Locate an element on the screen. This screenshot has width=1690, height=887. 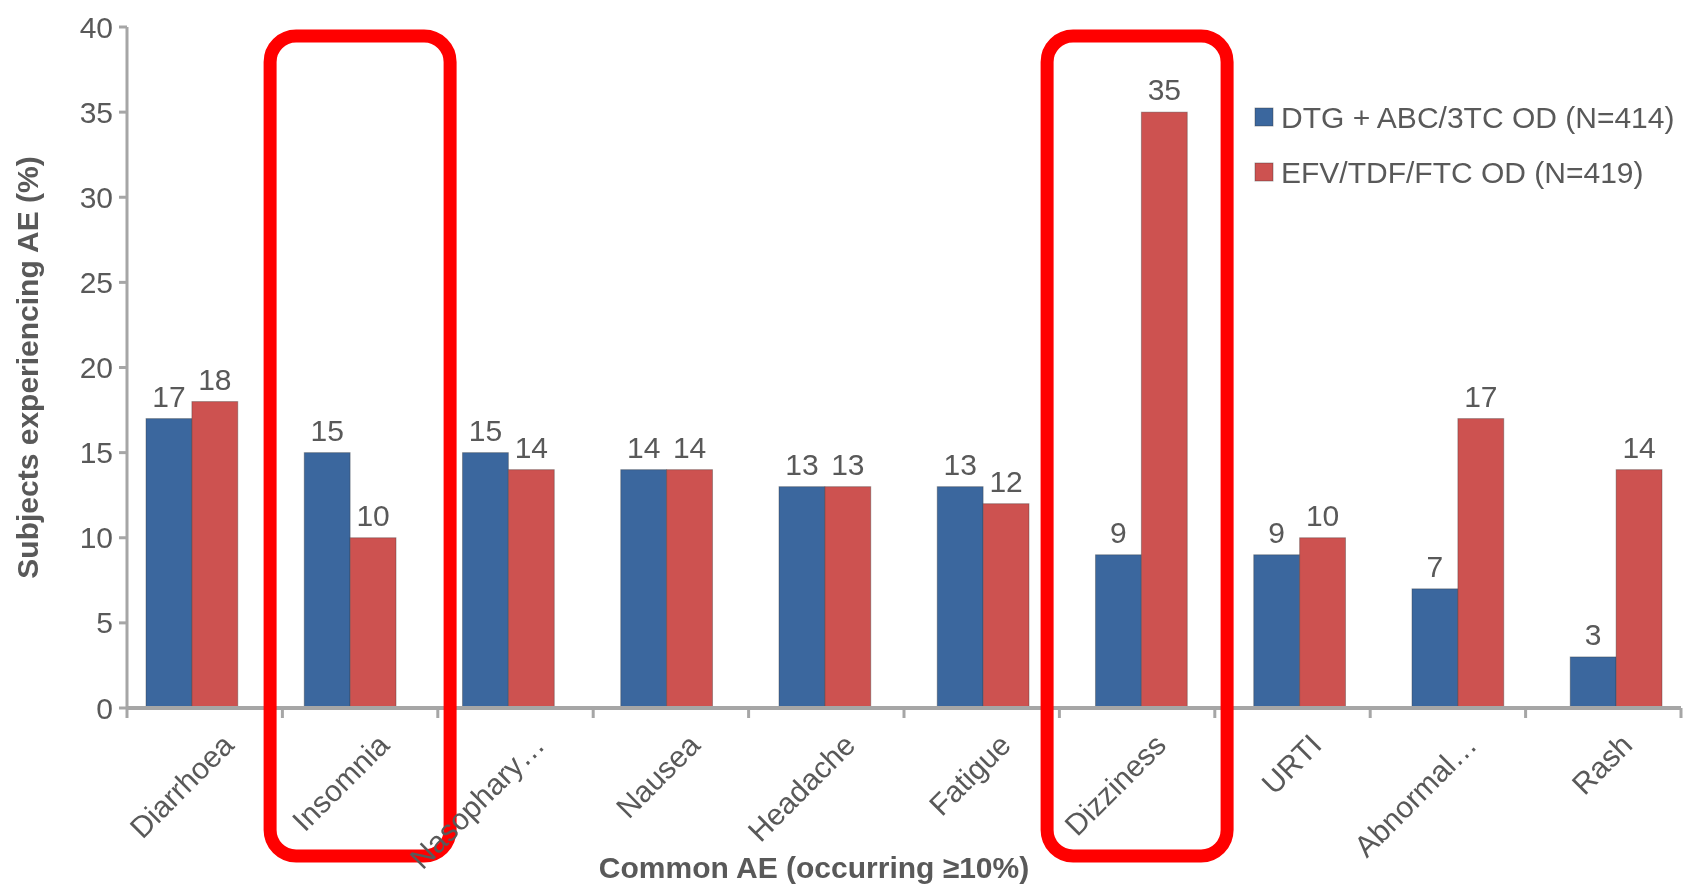
y-tick-label: 35 is located at coordinates (96, 112).